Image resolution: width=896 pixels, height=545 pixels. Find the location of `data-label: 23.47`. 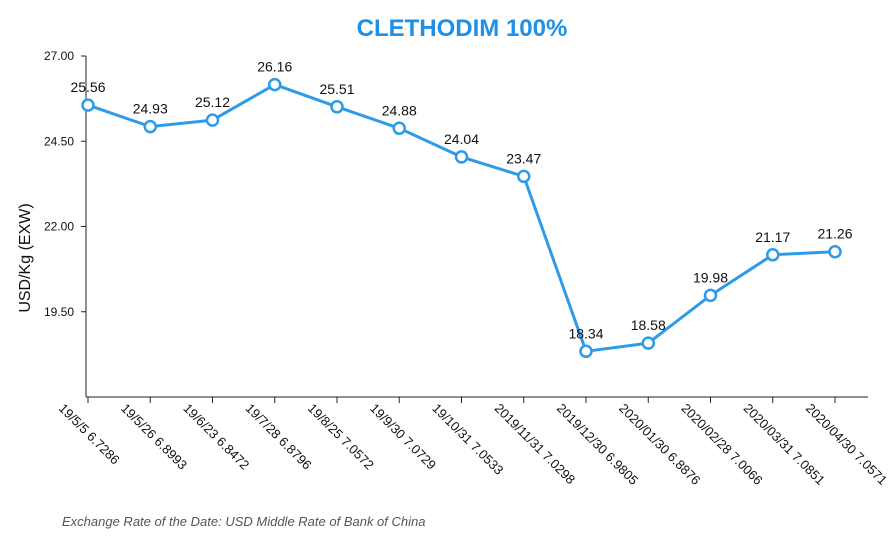

data-label: 23.47 is located at coordinates (523, 158).